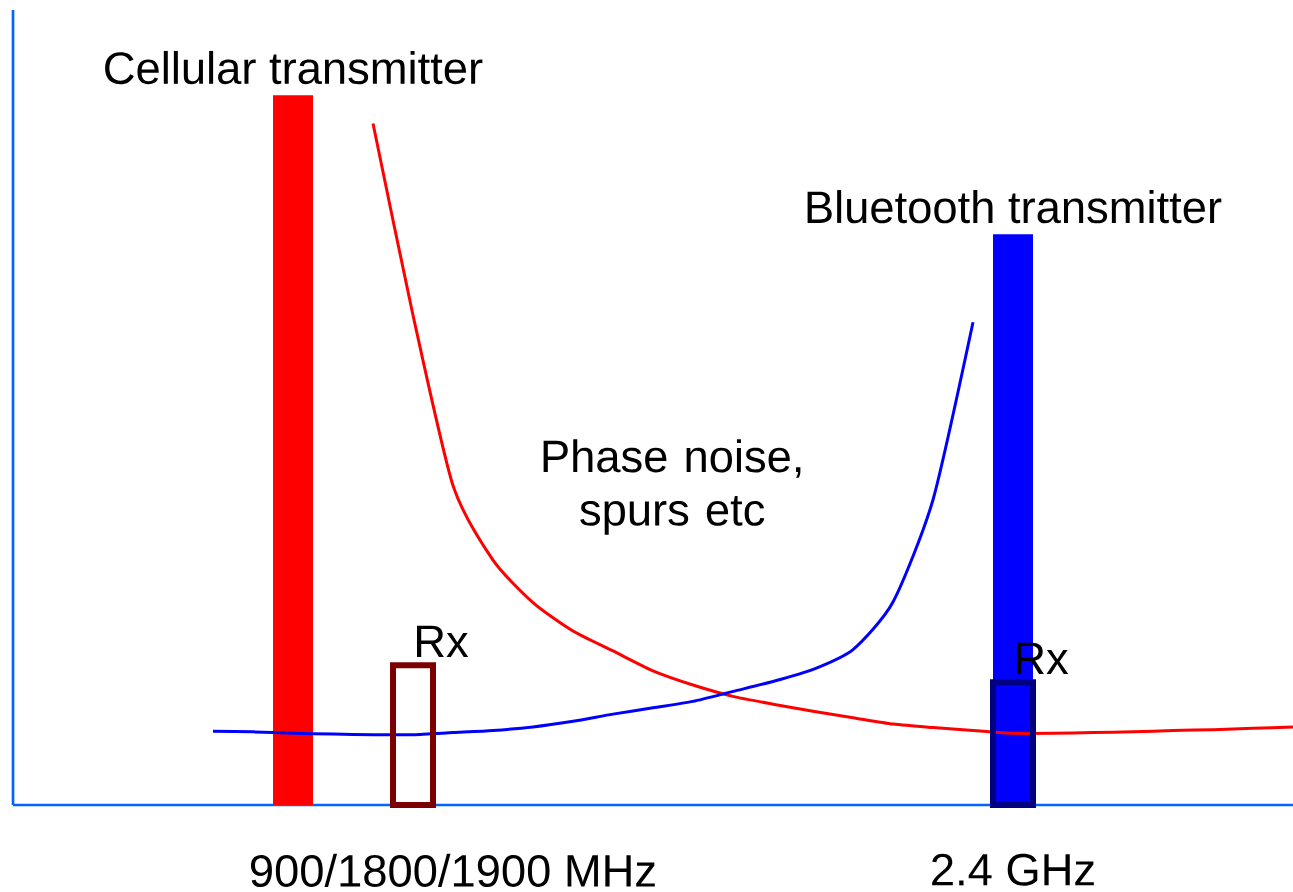 The image size is (1293, 892). Describe the element at coordinates (1013, 869) in the screenshot. I see `x-tick-label: 2.4 GHz` at that location.